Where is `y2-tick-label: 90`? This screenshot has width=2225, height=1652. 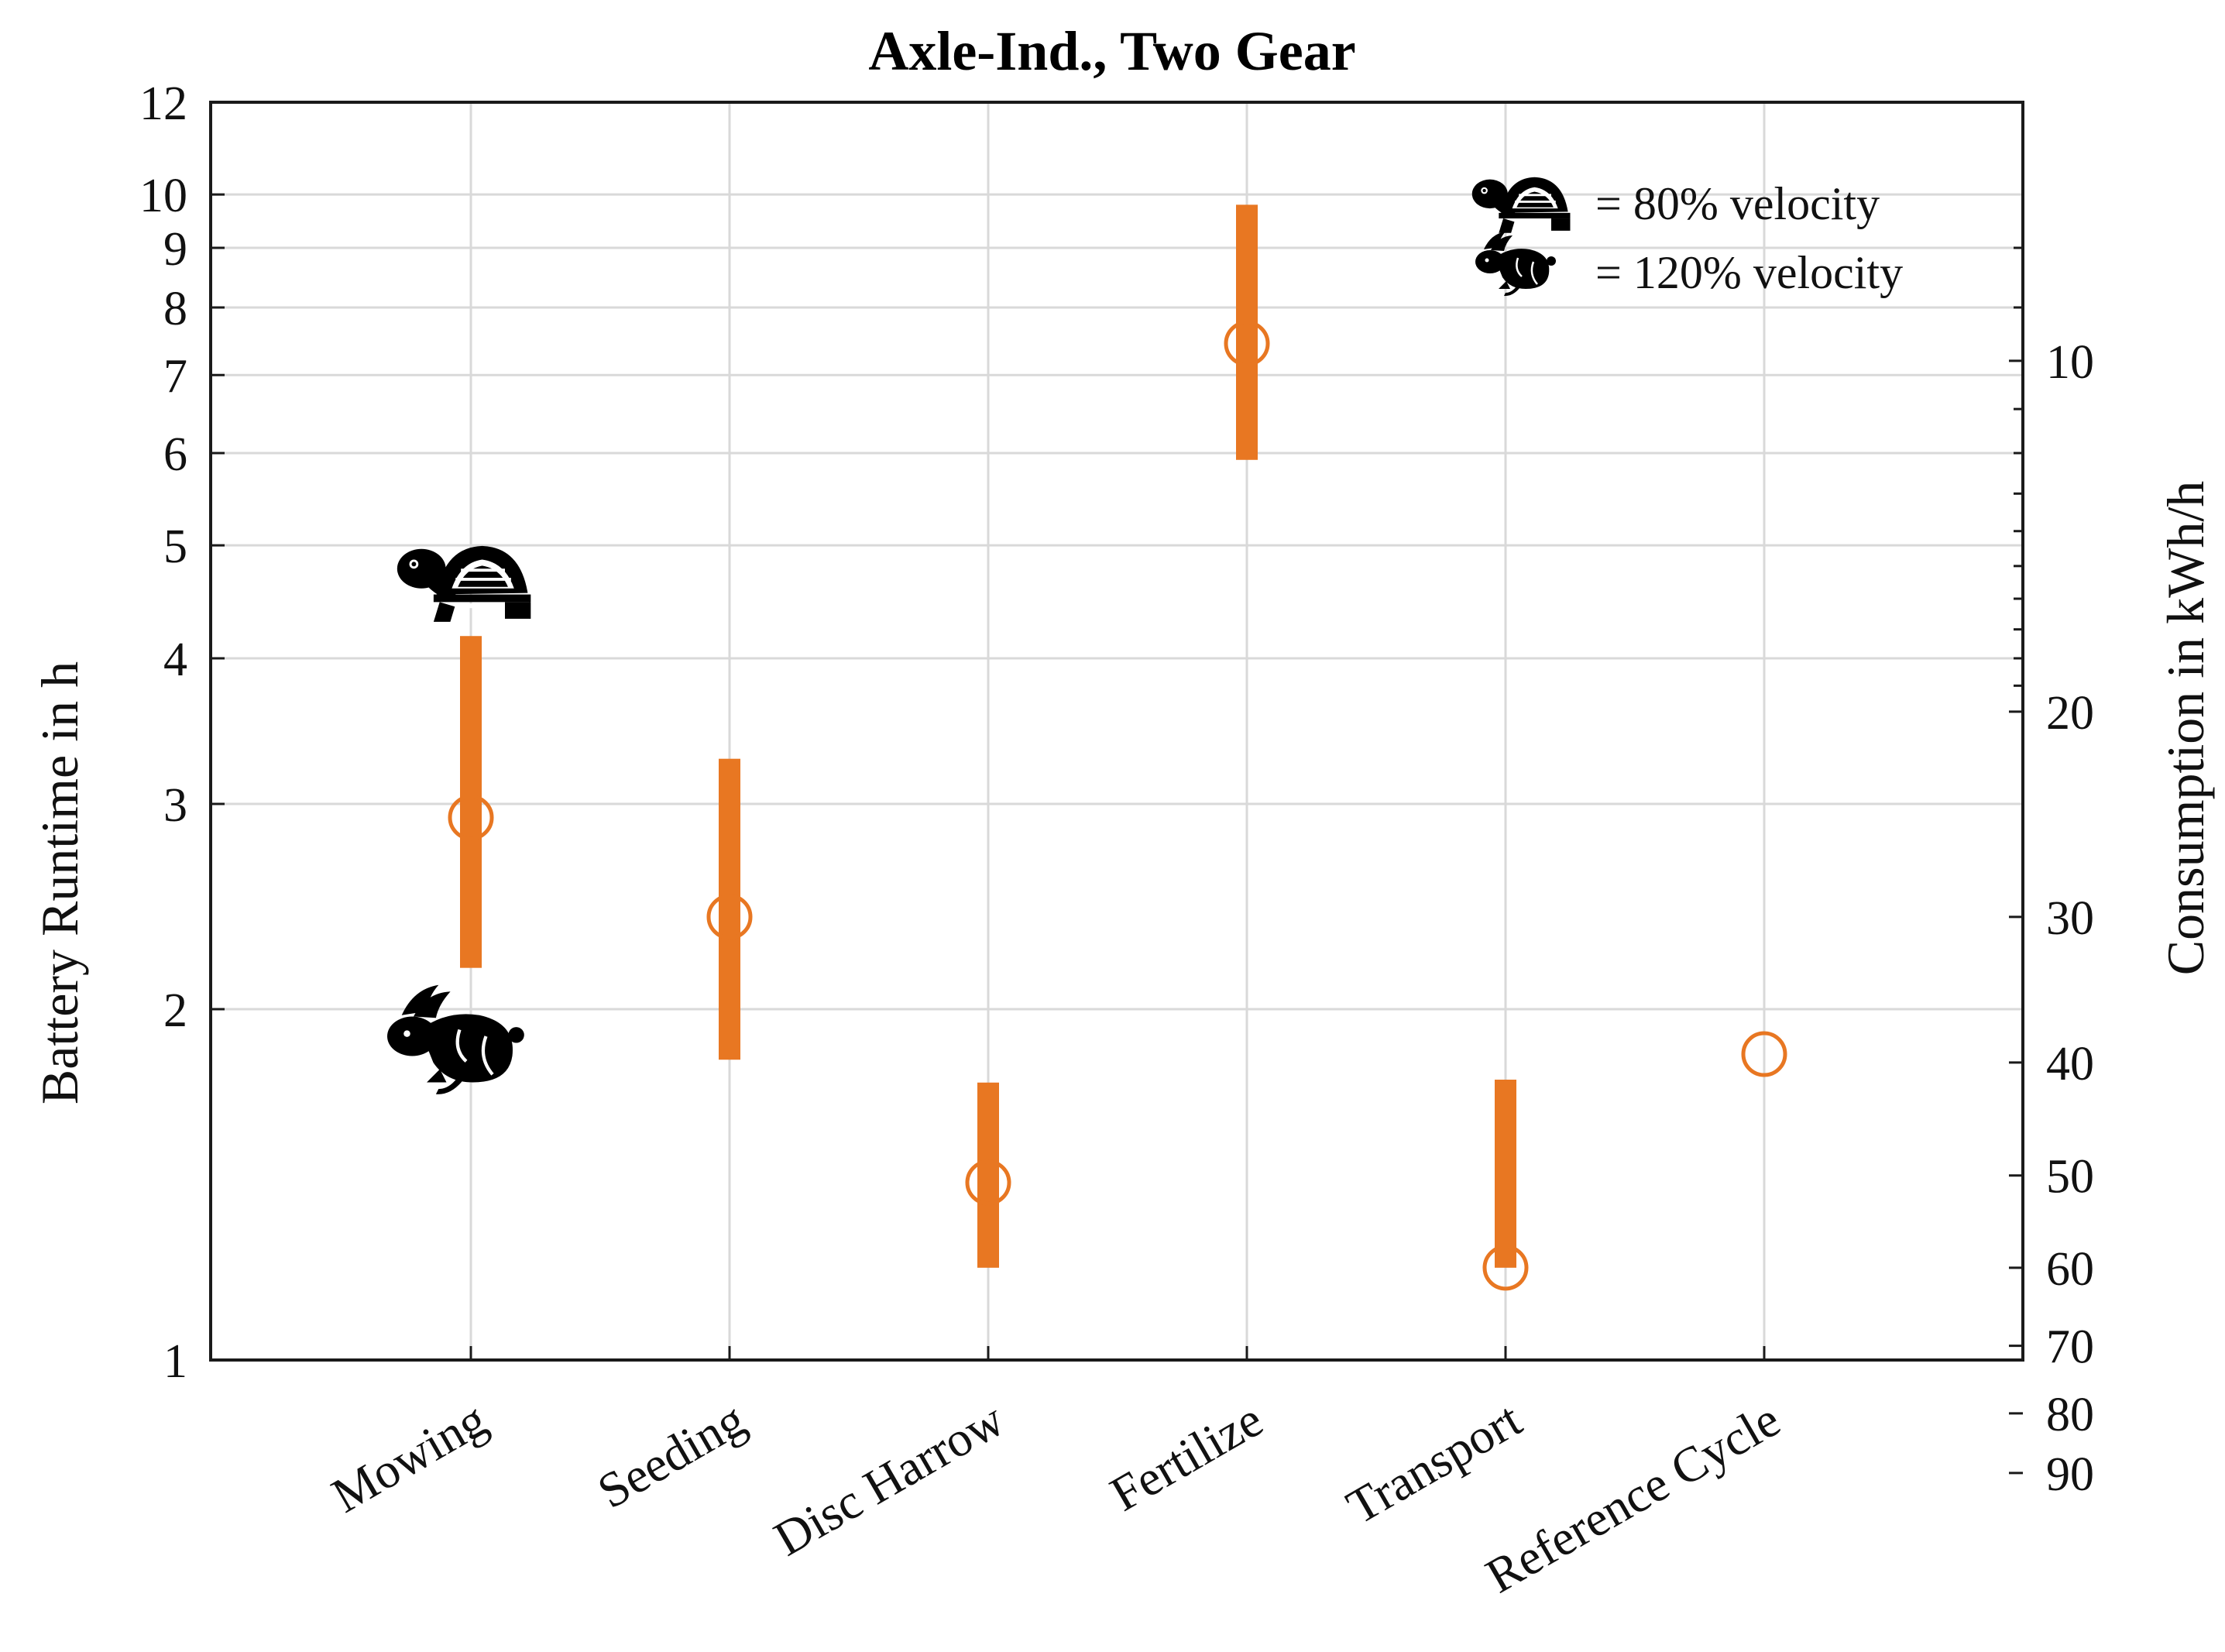
y2-tick-label: 90 is located at coordinates (2070, 1474).